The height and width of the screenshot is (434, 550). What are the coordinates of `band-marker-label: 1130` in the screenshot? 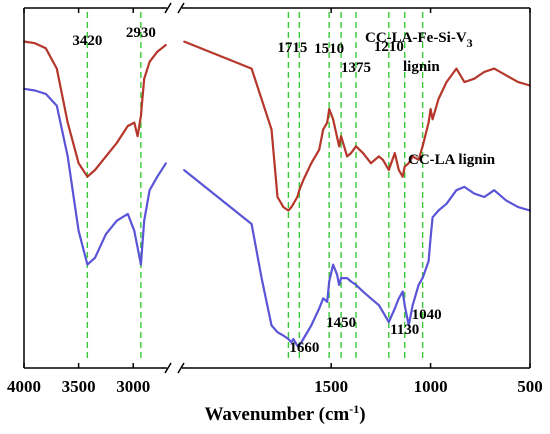 It's located at (404, 330).